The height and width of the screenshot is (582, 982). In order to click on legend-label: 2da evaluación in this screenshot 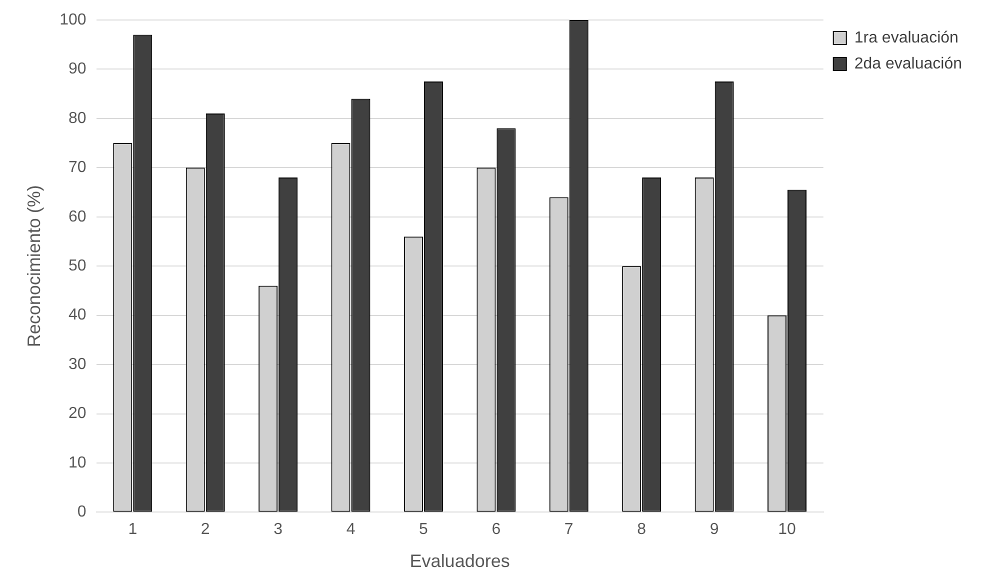, I will do `click(908, 63)`.